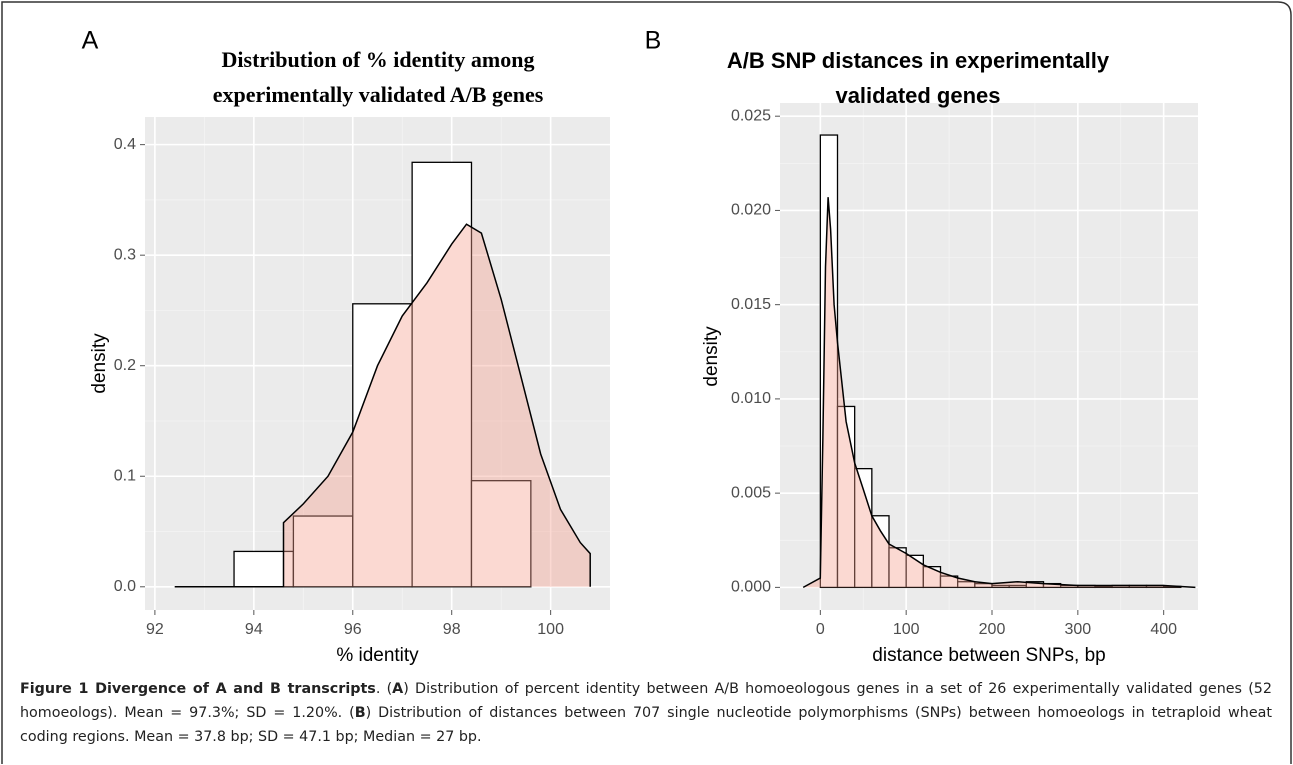 The width and height of the screenshot is (1293, 765). I want to click on y-tick-label: 0.015, so click(751, 304).